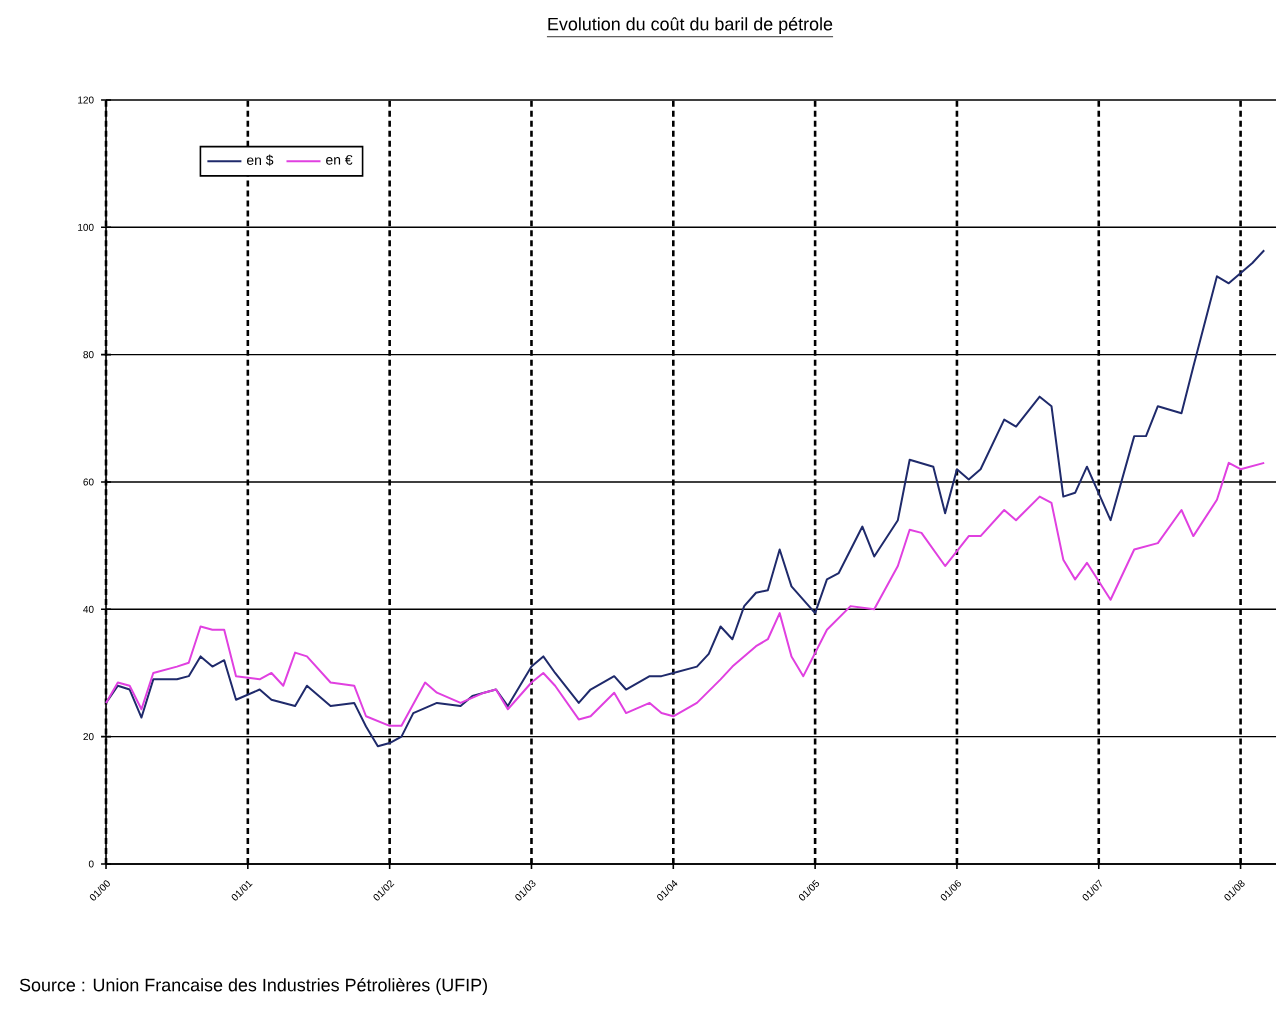 This screenshot has height=1010, width=1280. Describe the element at coordinates (690, 25) in the screenshot. I see `chart-title: Evolution du coût du baril de pétrole` at that location.